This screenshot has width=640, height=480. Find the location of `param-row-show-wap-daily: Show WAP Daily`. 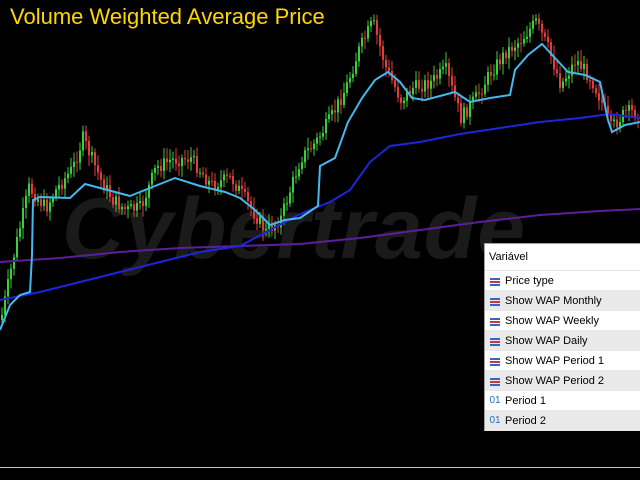

param-row-show-wap-daily: Show WAP Daily is located at coordinates (562, 341).